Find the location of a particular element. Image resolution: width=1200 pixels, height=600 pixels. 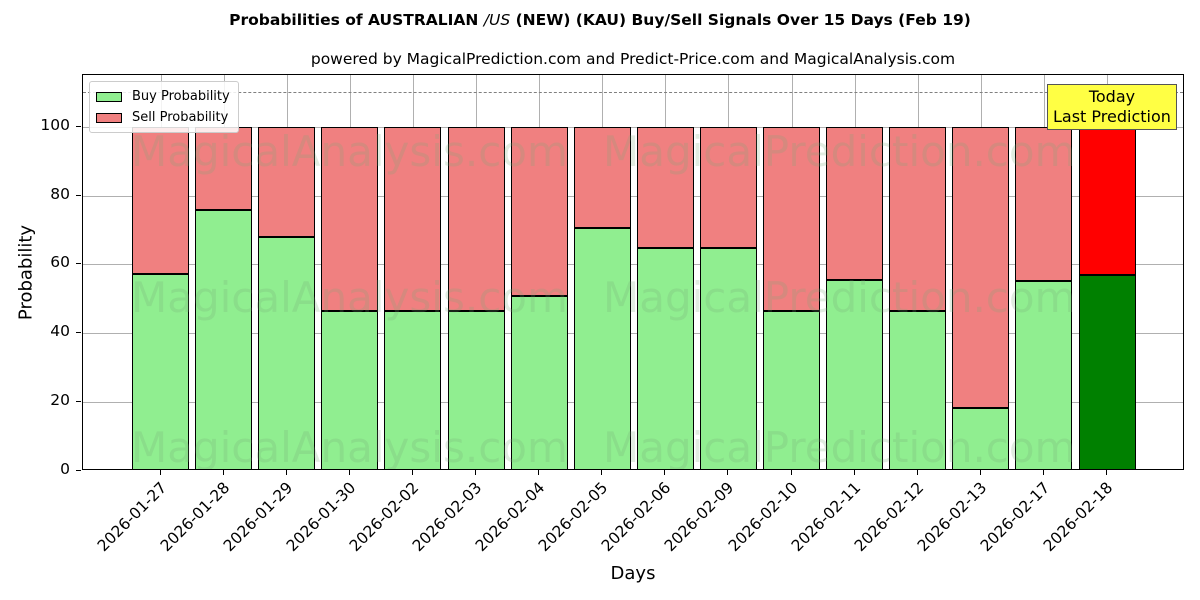

legend-item-buy: Buy Probability is located at coordinates (163, 96).